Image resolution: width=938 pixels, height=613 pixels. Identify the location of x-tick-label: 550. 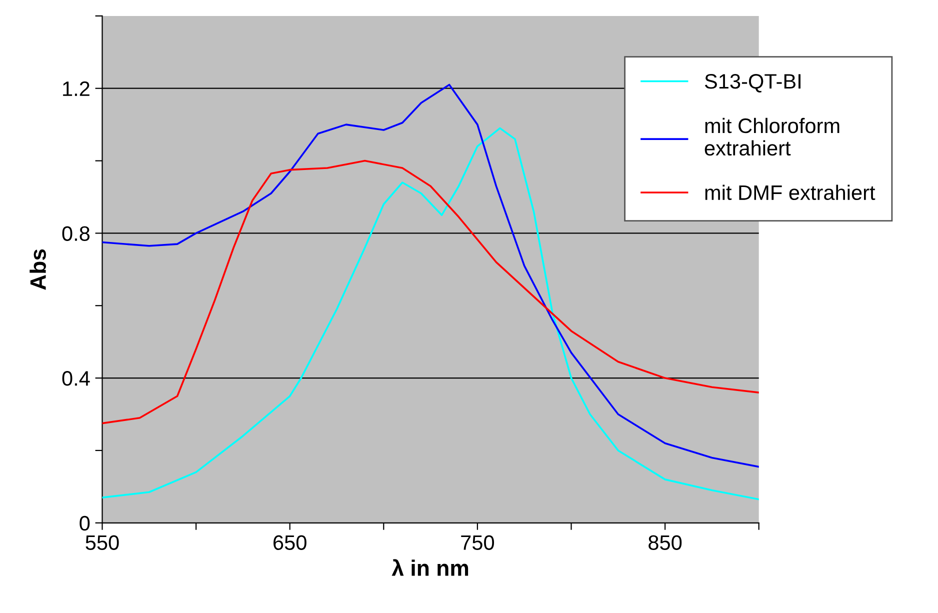
(102, 542).